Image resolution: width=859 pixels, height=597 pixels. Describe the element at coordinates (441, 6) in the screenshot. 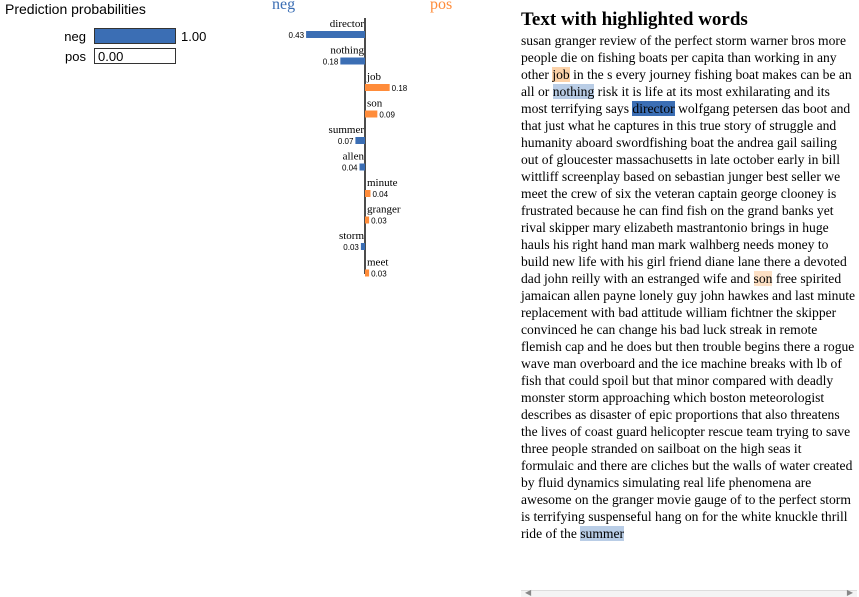

I see `positive-class-label: pos` at that location.